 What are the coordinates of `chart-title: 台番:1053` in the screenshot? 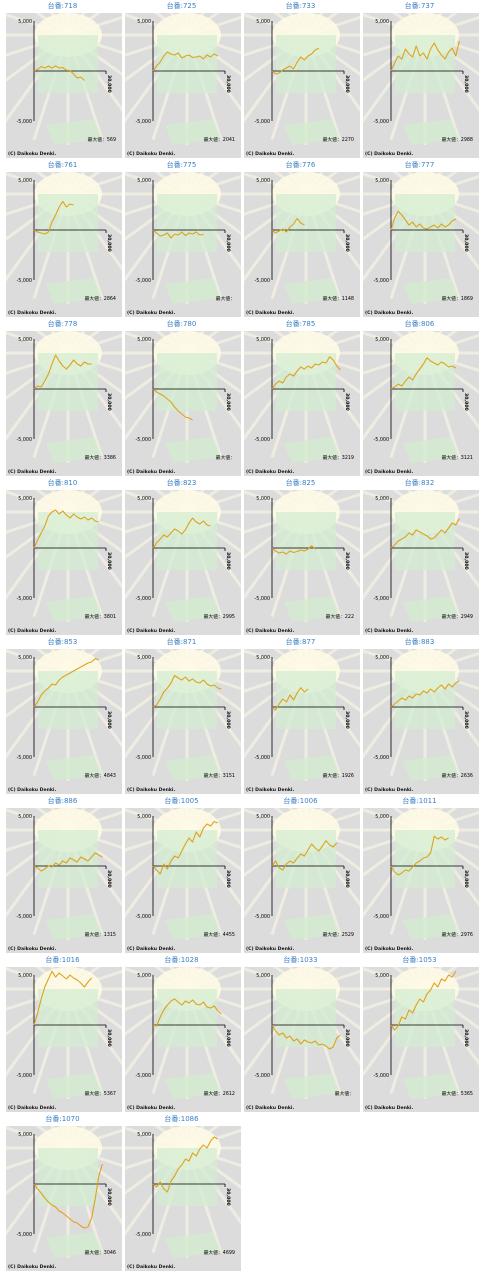 It's located at (419, 960).